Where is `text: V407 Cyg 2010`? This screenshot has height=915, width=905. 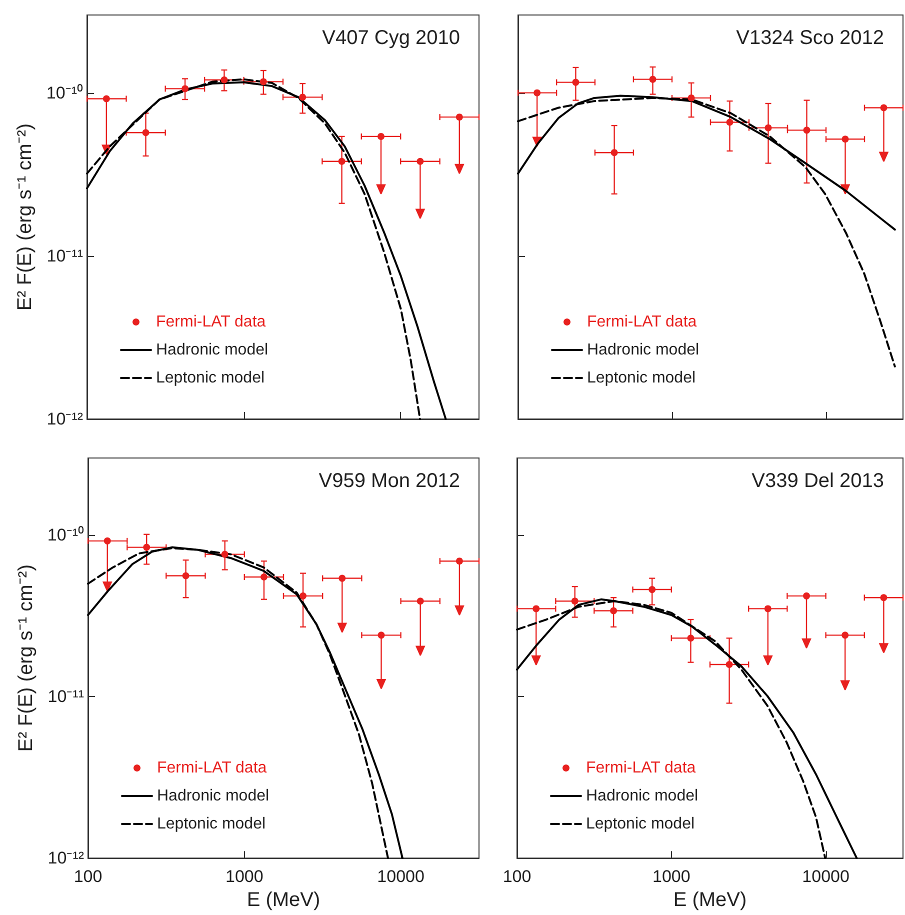 text: V407 Cyg 2010 is located at coordinates (391, 38).